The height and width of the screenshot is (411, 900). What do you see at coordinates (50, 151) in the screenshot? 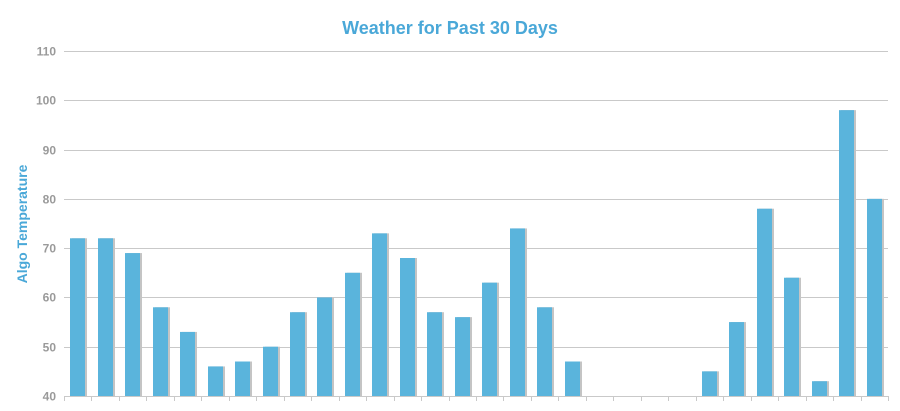
I see `y-tick-label: 90` at bounding box center [50, 151].